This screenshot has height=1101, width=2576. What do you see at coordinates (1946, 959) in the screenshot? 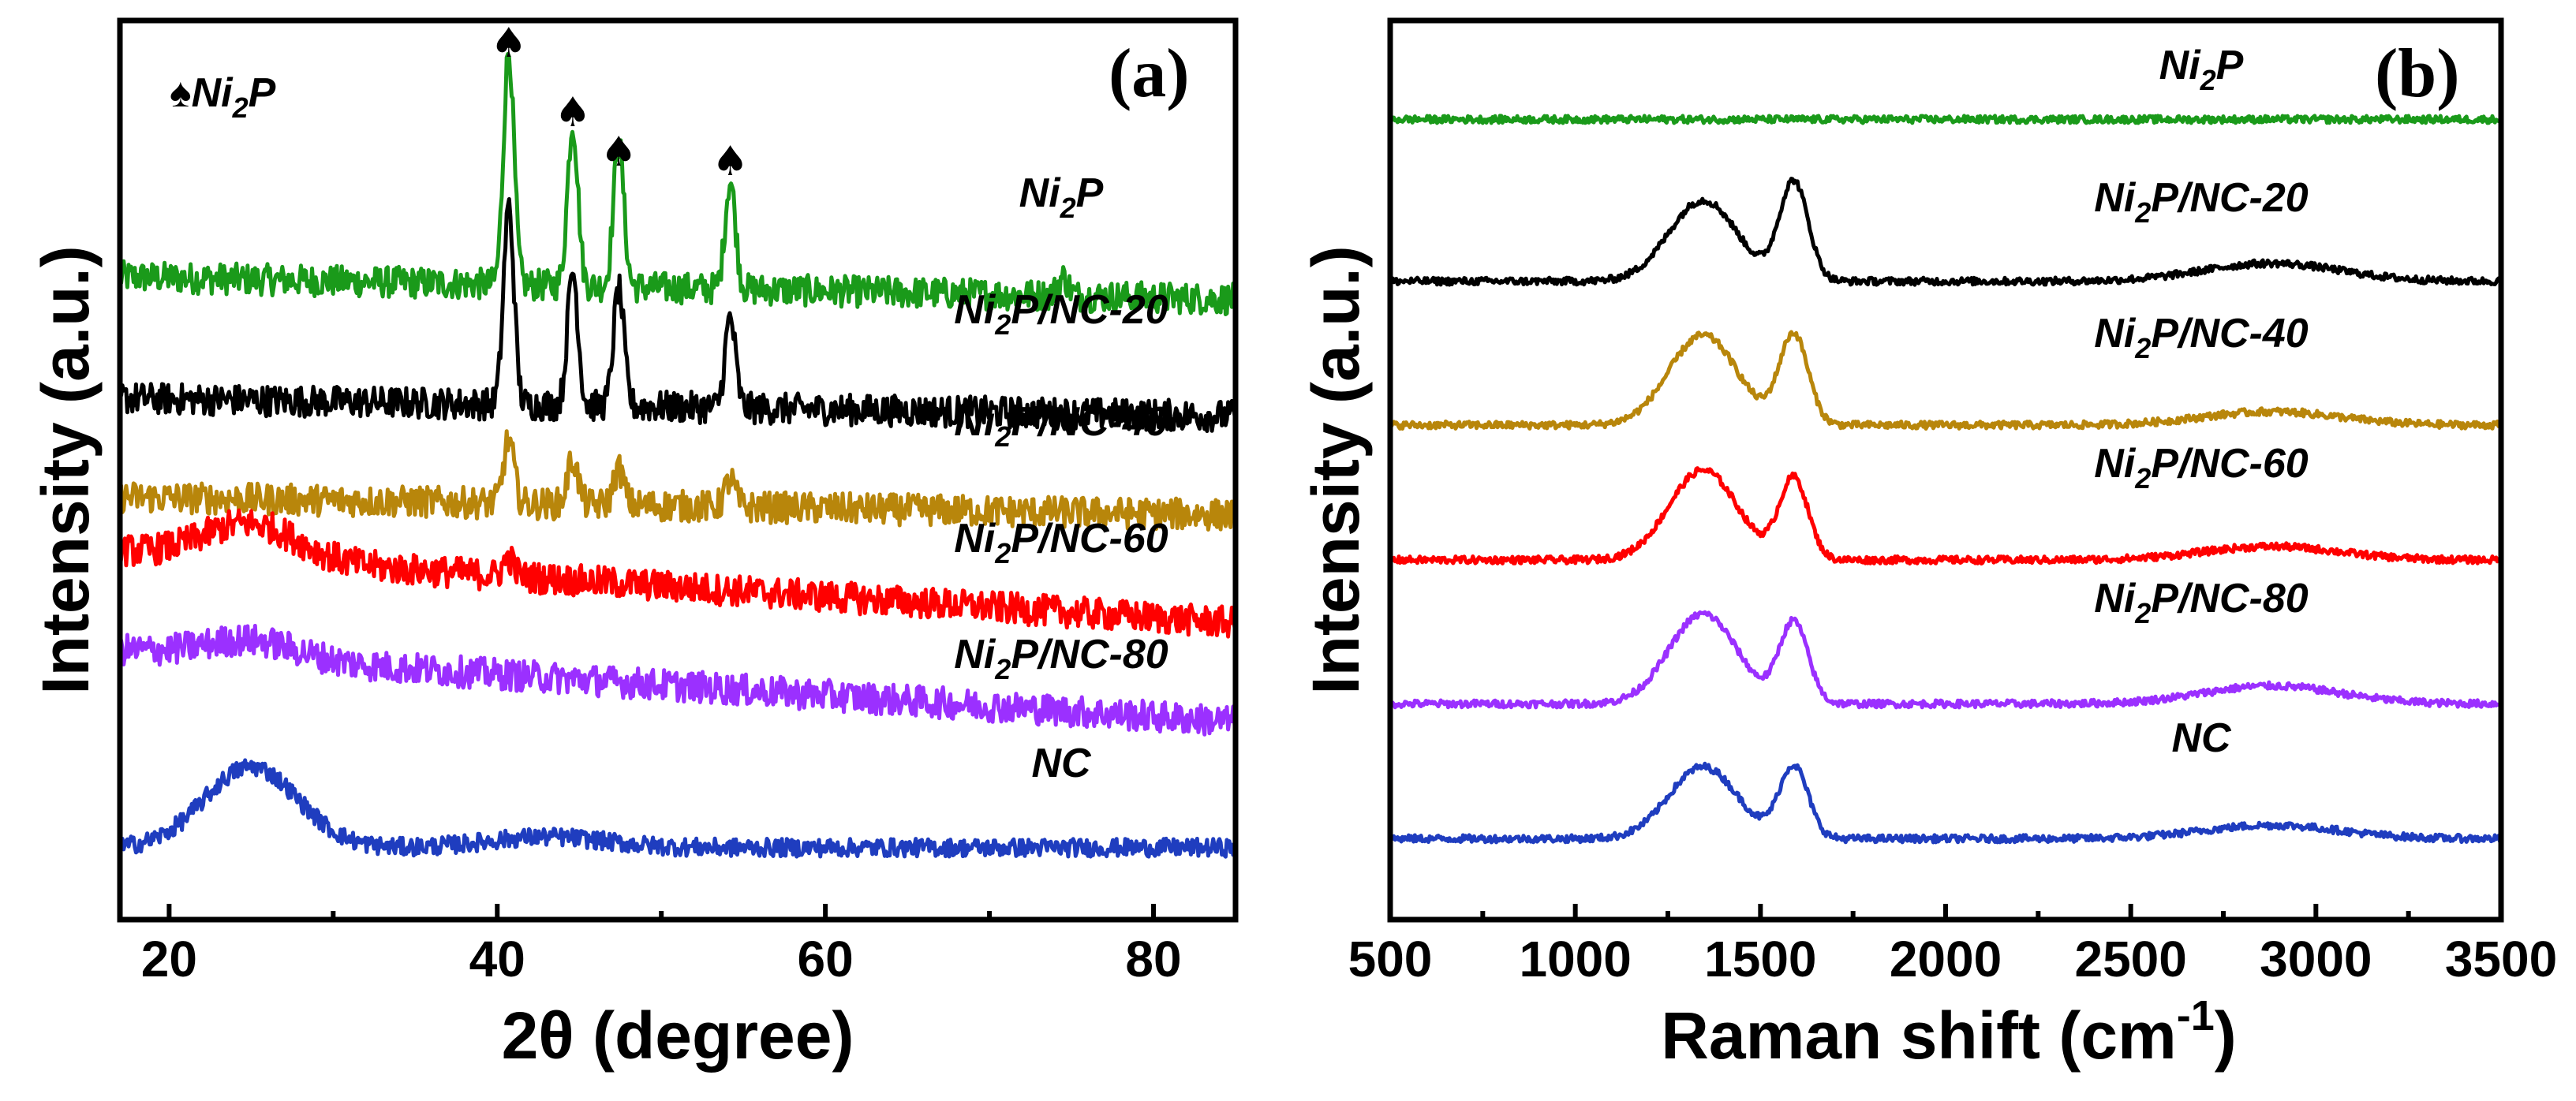
I see `x-tick-label: 2000` at bounding box center [1946, 959].